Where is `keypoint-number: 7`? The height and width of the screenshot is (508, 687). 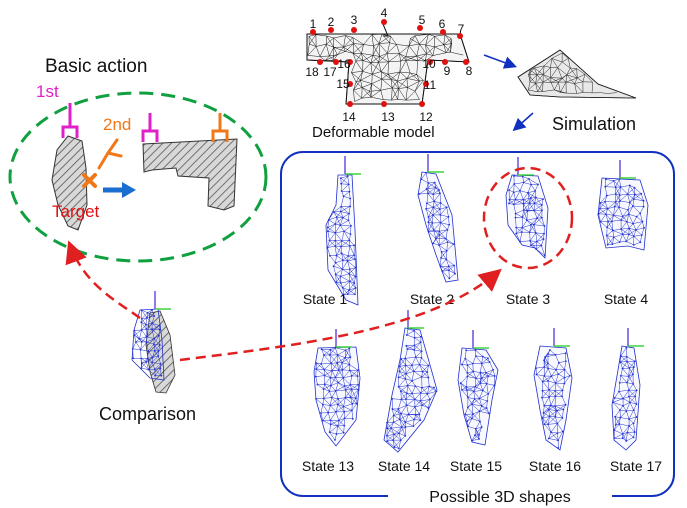
keypoint-number: 7 is located at coordinates (461, 29).